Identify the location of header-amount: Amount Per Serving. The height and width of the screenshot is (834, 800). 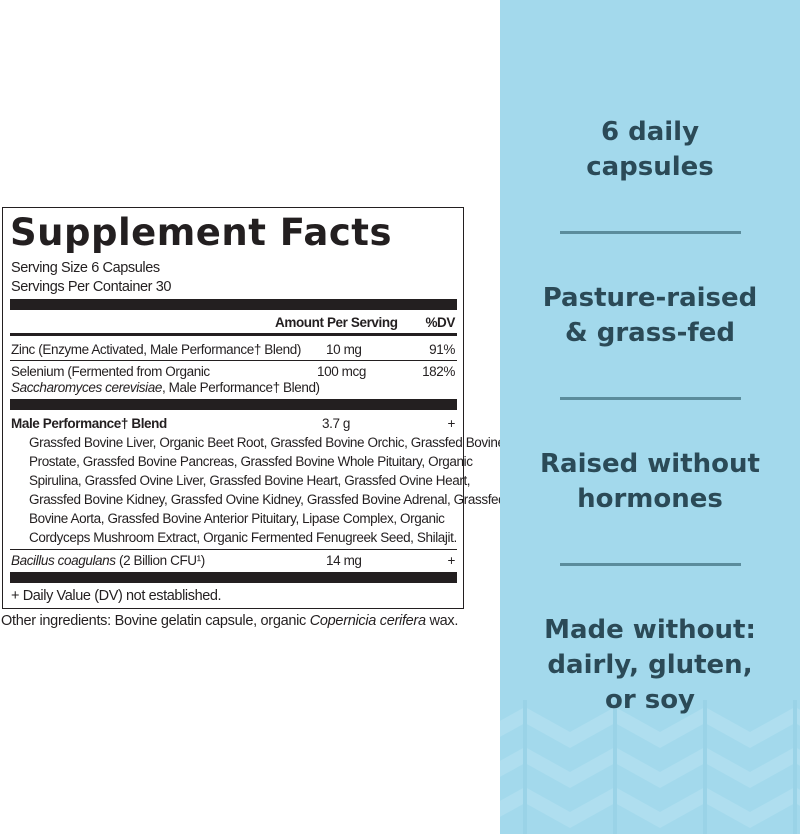
(336, 322).